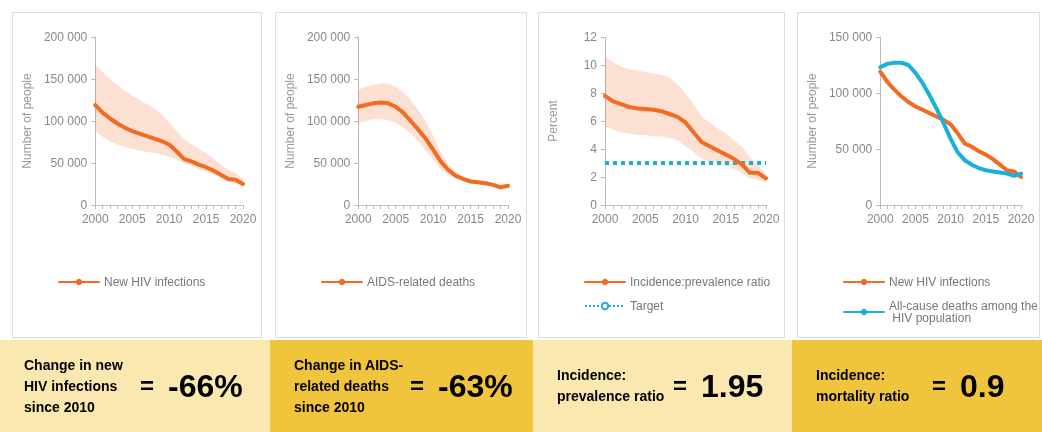 This screenshot has width=1042, height=432. I want to click on text: 0.9, so click(982, 386).